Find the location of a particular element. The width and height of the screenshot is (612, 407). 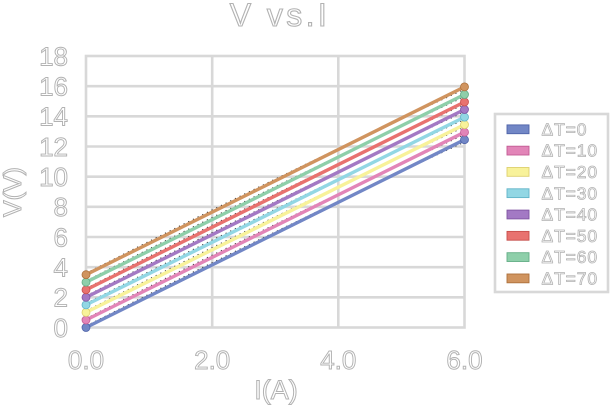

svg-text: I(A) is located at coordinates (276, 390).